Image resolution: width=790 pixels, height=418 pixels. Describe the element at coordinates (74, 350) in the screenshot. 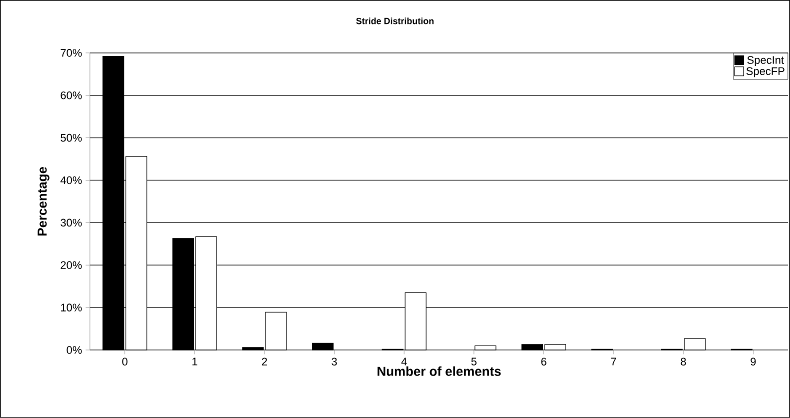

I see `y-tick-label: 0%` at that location.